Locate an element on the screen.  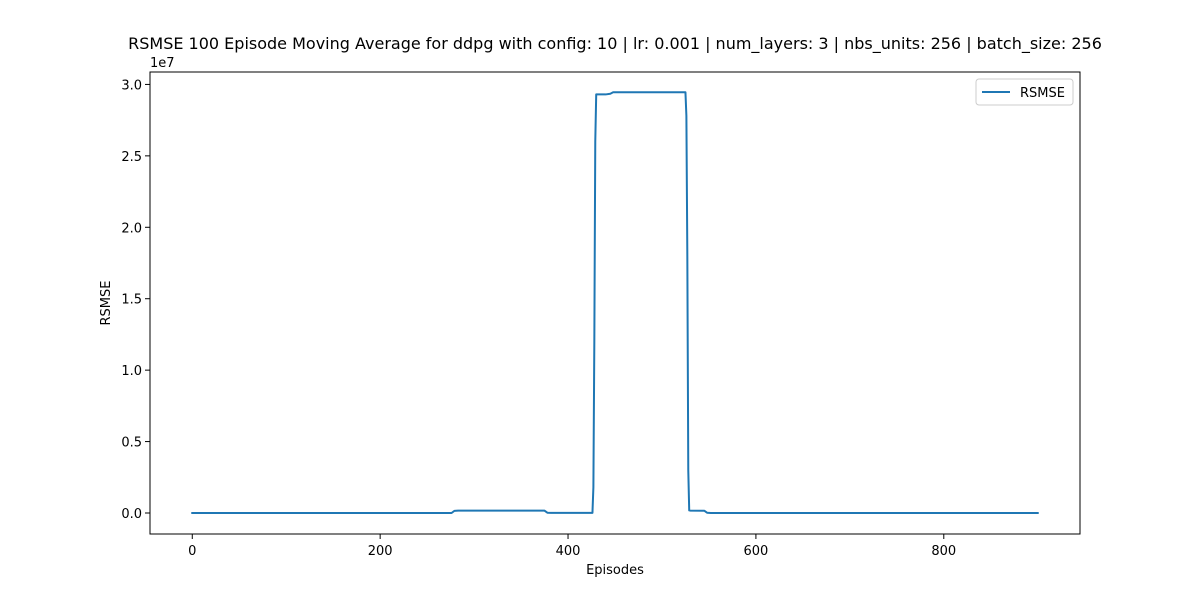
y-tick-label: 0.0 is located at coordinates (131, 514).